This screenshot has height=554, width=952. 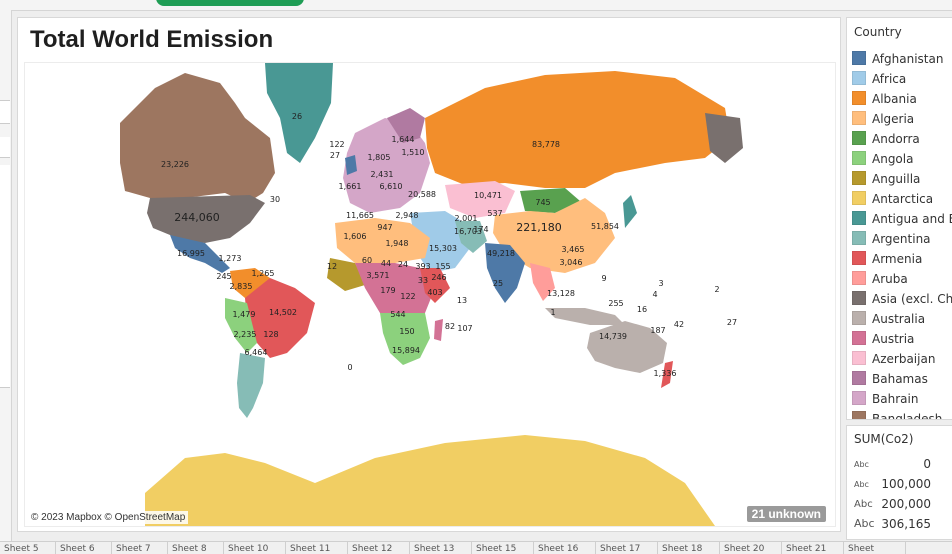 I want to click on sheet-tab: Sheet 12, so click(x=379, y=548).